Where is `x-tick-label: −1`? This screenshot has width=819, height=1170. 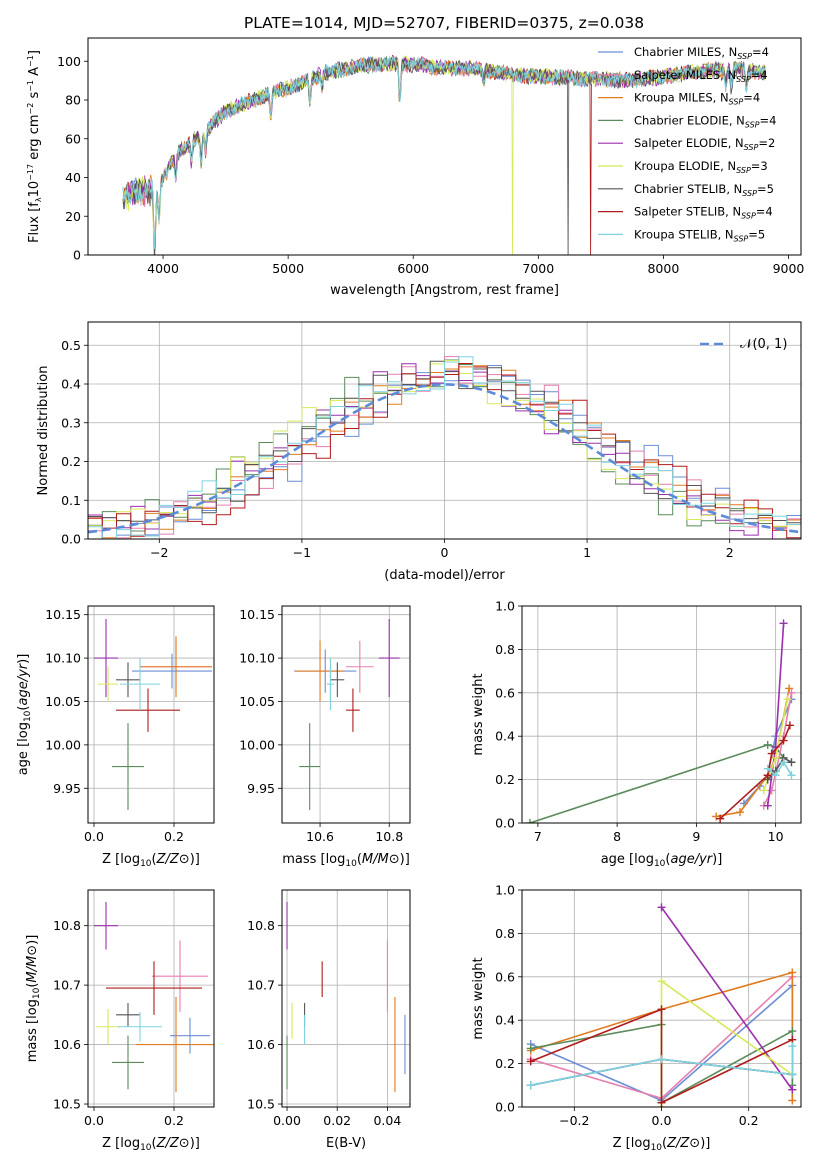
x-tick-label: −1 is located at coordinates (302, 552).